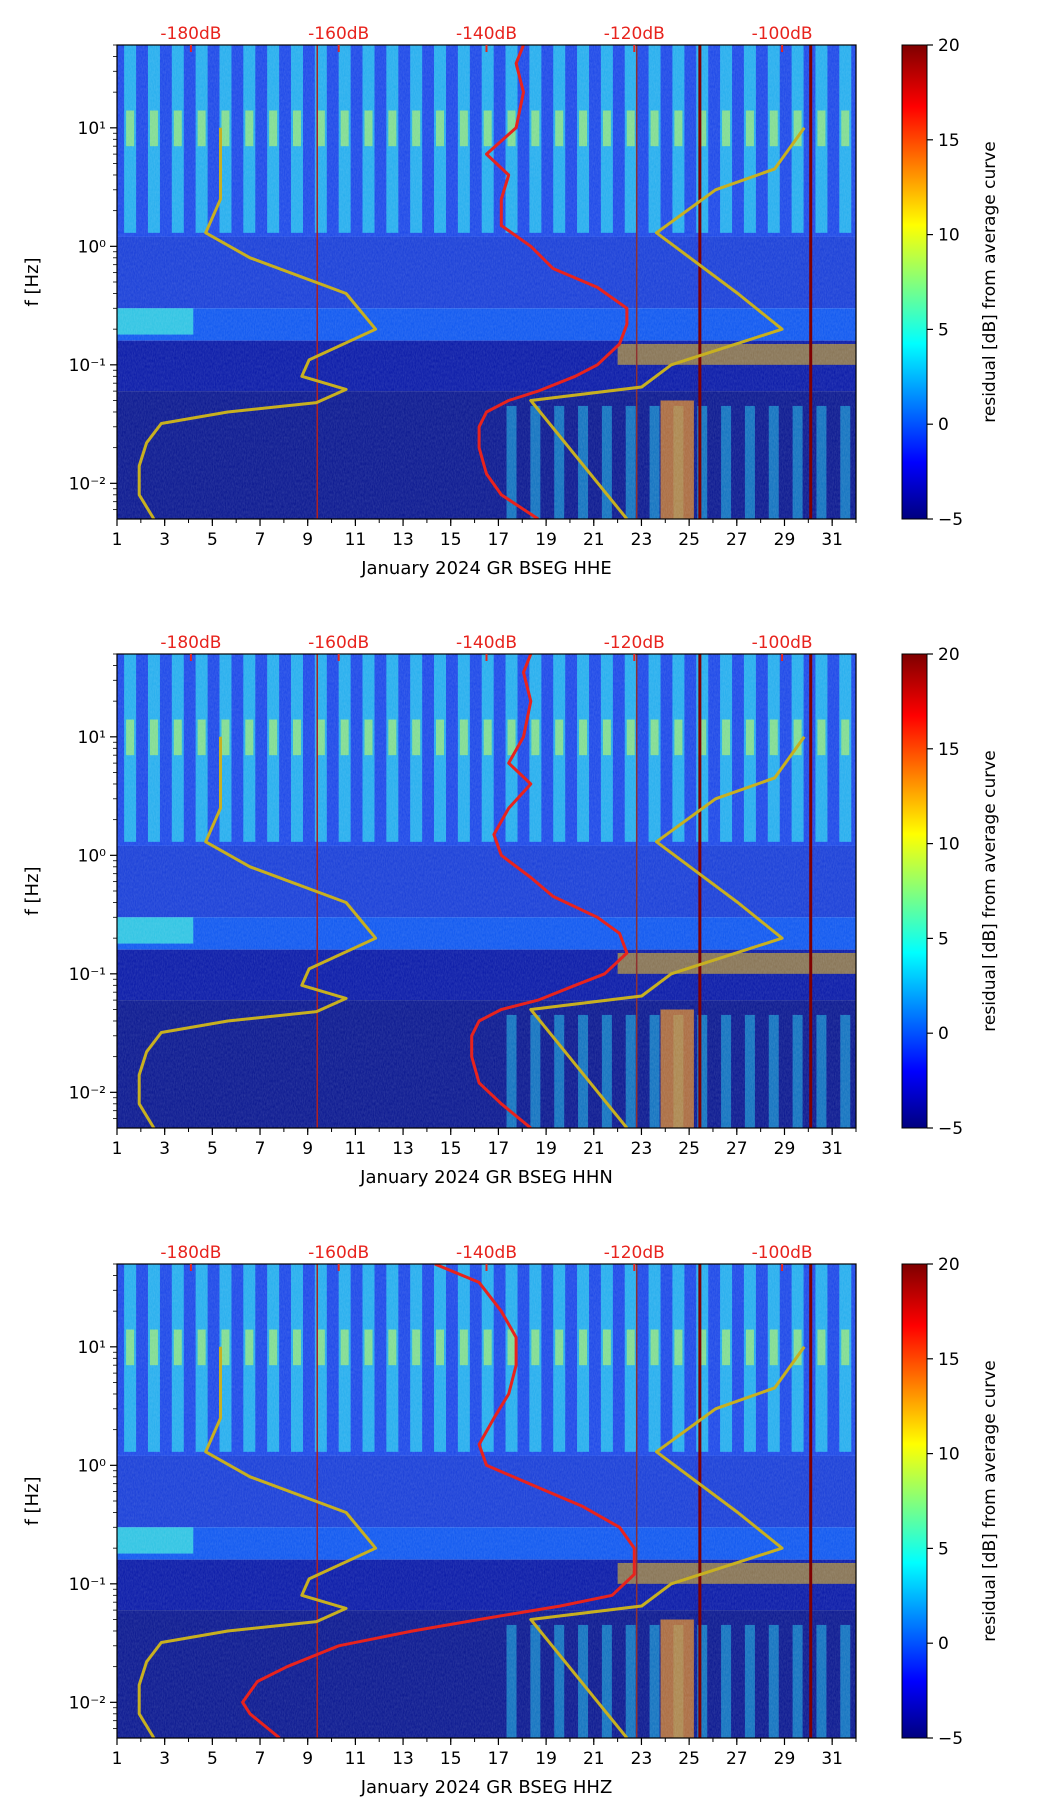  Describe the element at coordinates (785, 1759) in the screenshot. I see `x-tick-label: 29` at that location.